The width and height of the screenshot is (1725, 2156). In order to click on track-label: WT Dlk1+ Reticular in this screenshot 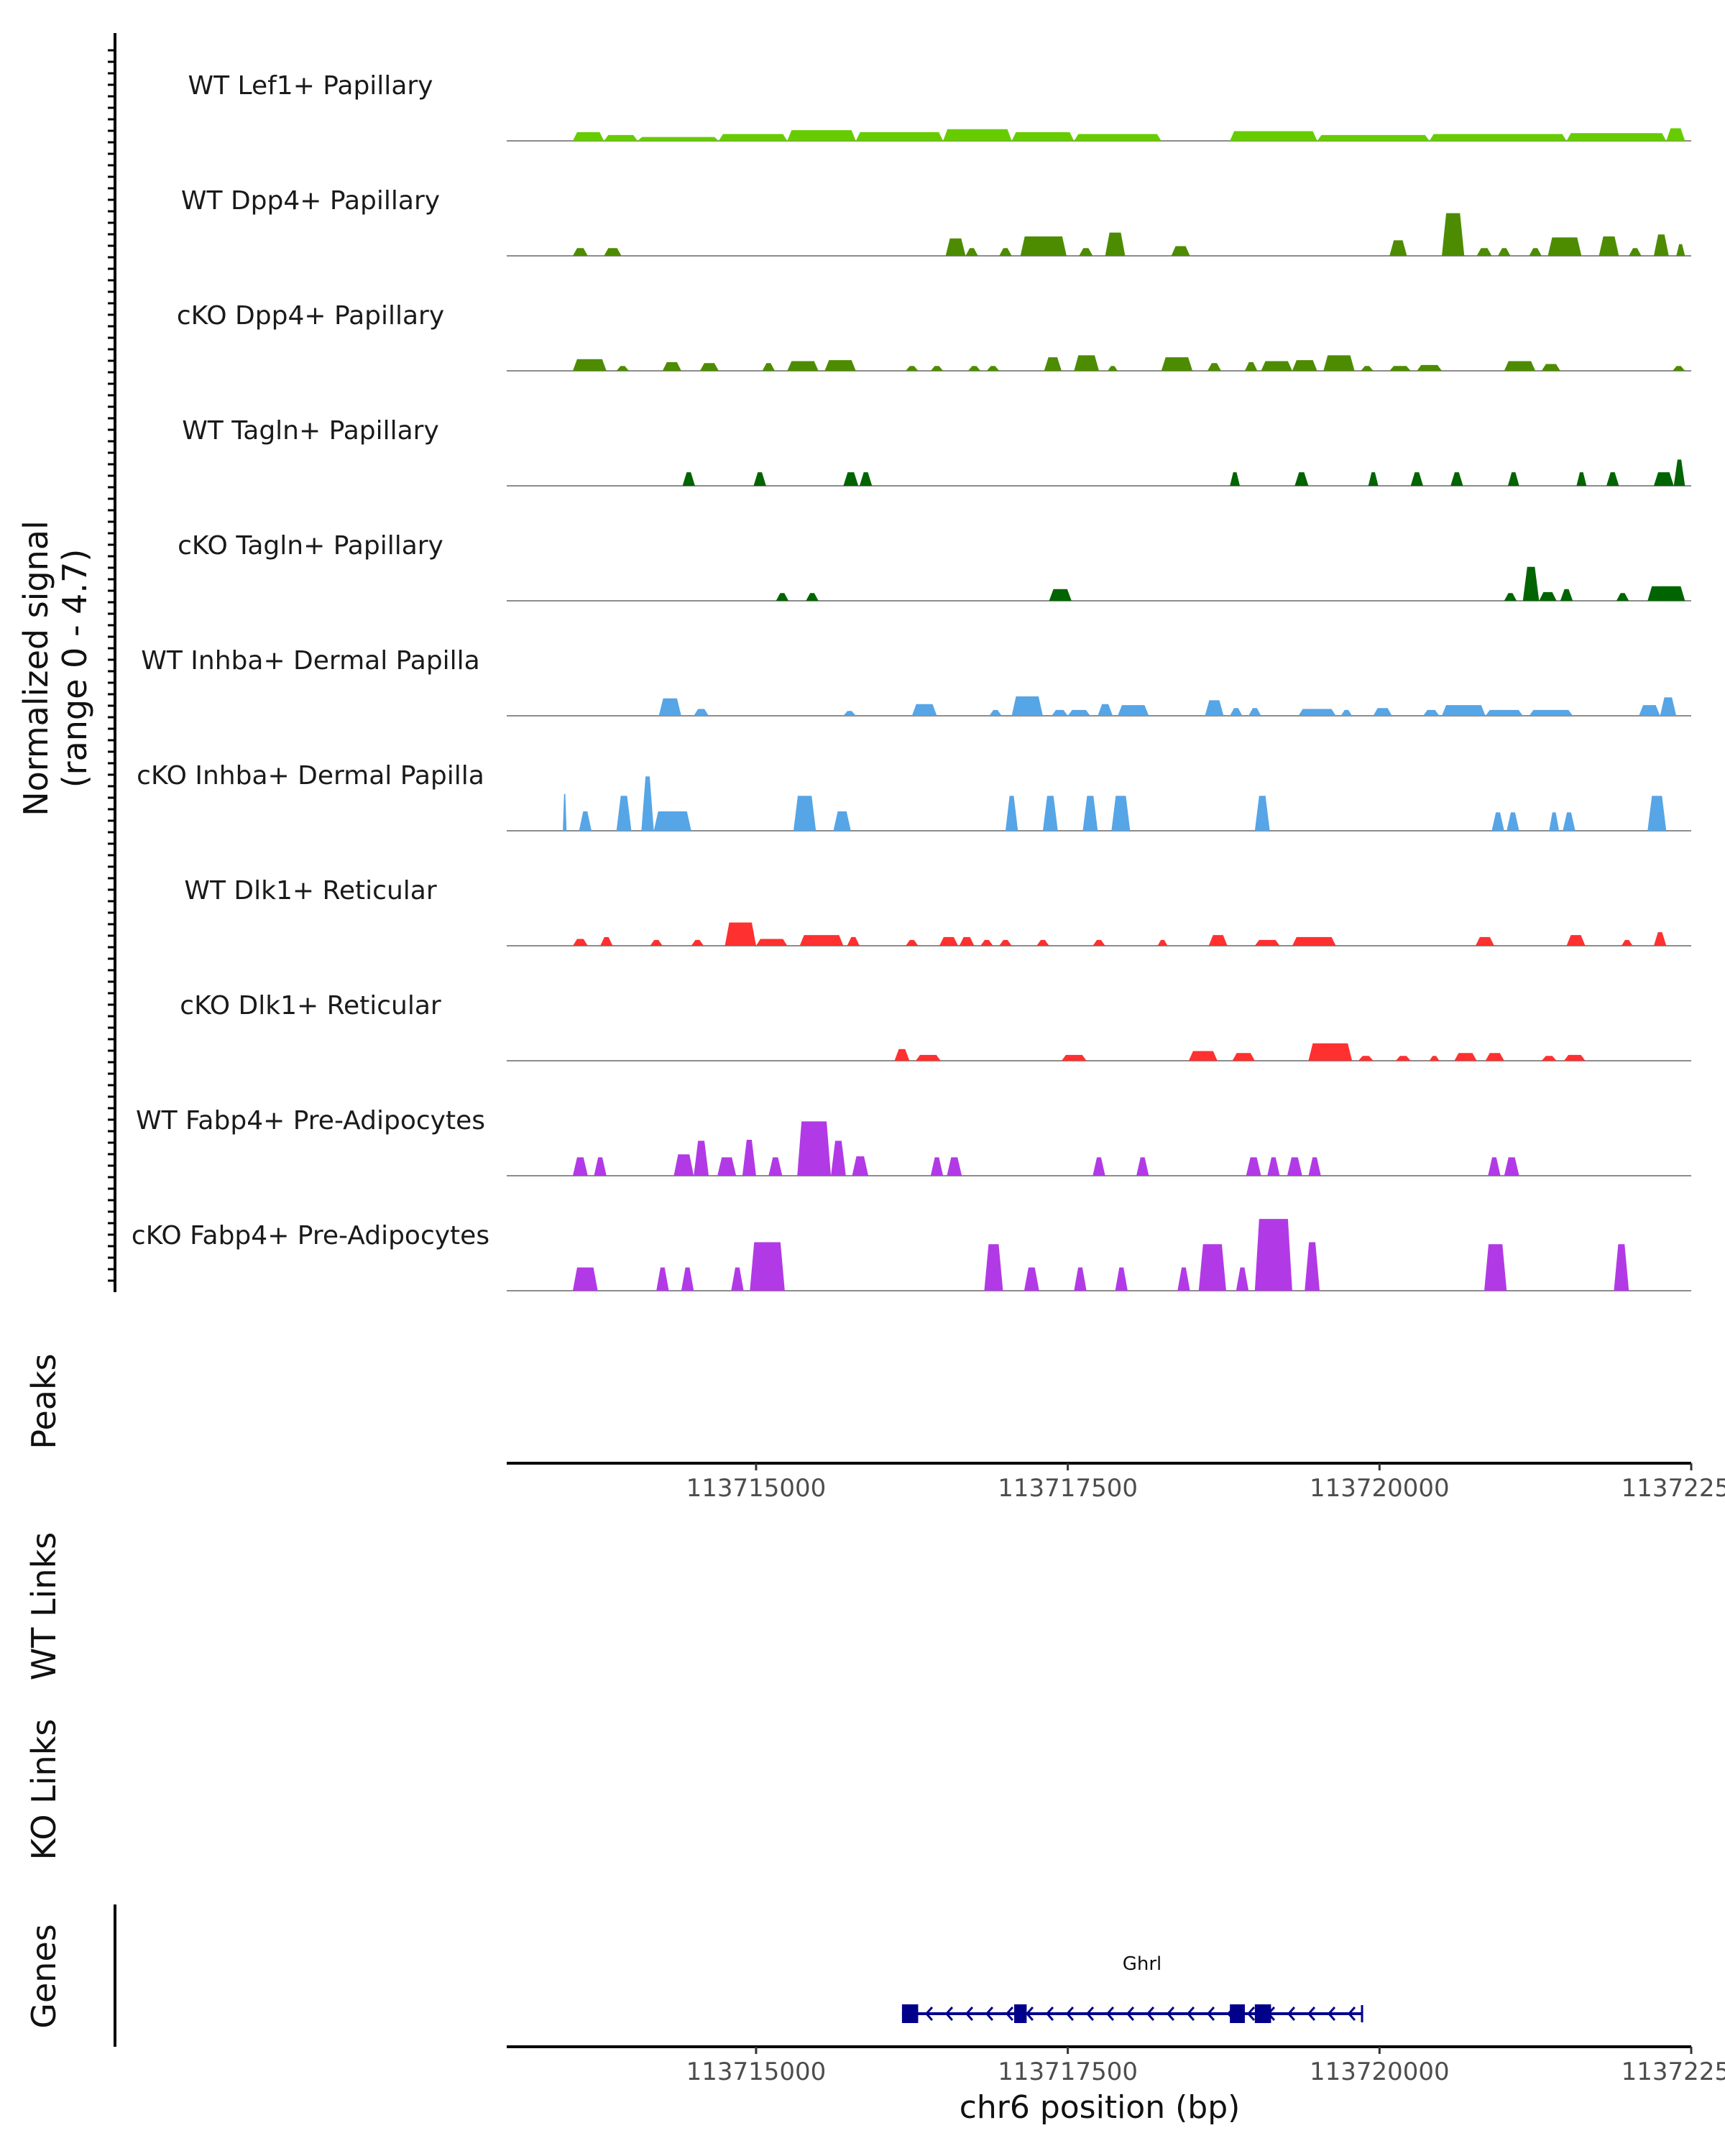, I will do `click(310, 891)`.